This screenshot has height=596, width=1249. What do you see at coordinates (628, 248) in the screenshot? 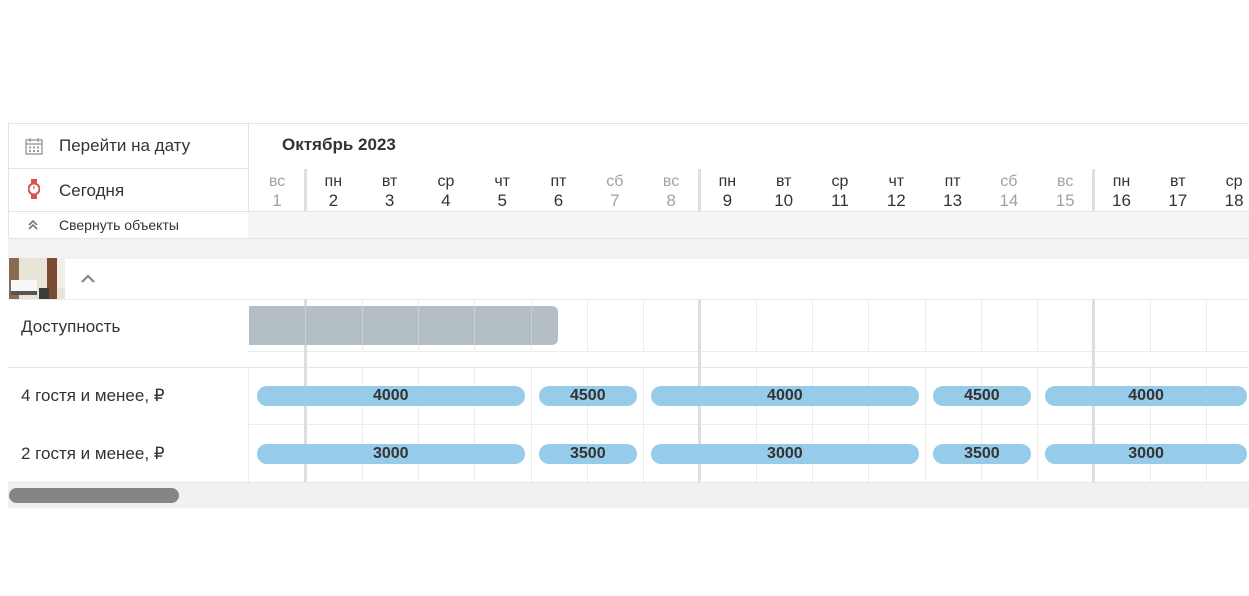
I see `header-bottom-strip` at bounding box center [628, 248].